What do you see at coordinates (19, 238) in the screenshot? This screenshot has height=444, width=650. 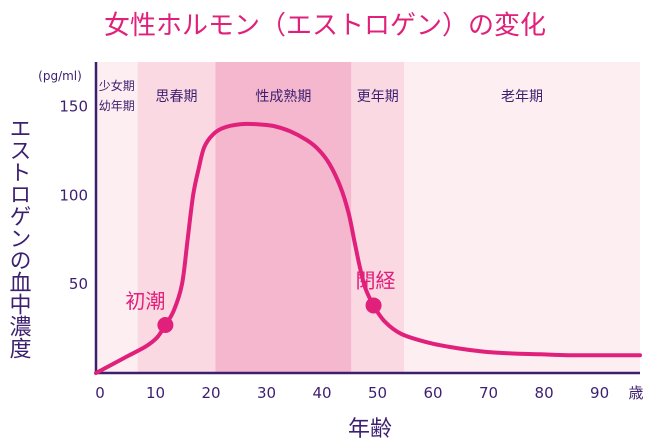 I see `y-axis-label: エストロゲンの血中濃度` at bounding box center [19, 238].